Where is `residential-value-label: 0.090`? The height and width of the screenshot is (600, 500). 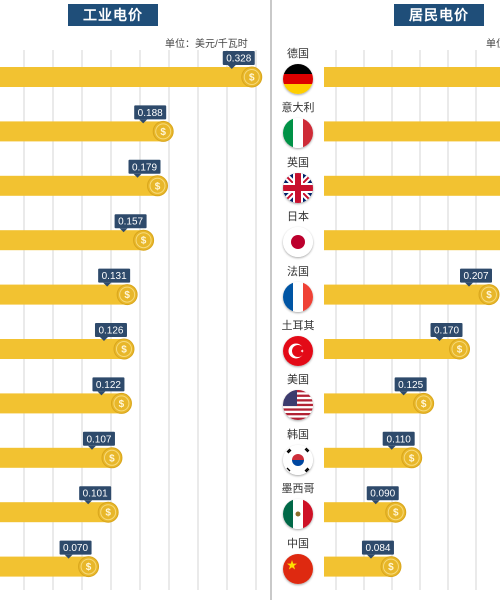
residential-value-label: 0.090 is located at coordinates (382, 494).